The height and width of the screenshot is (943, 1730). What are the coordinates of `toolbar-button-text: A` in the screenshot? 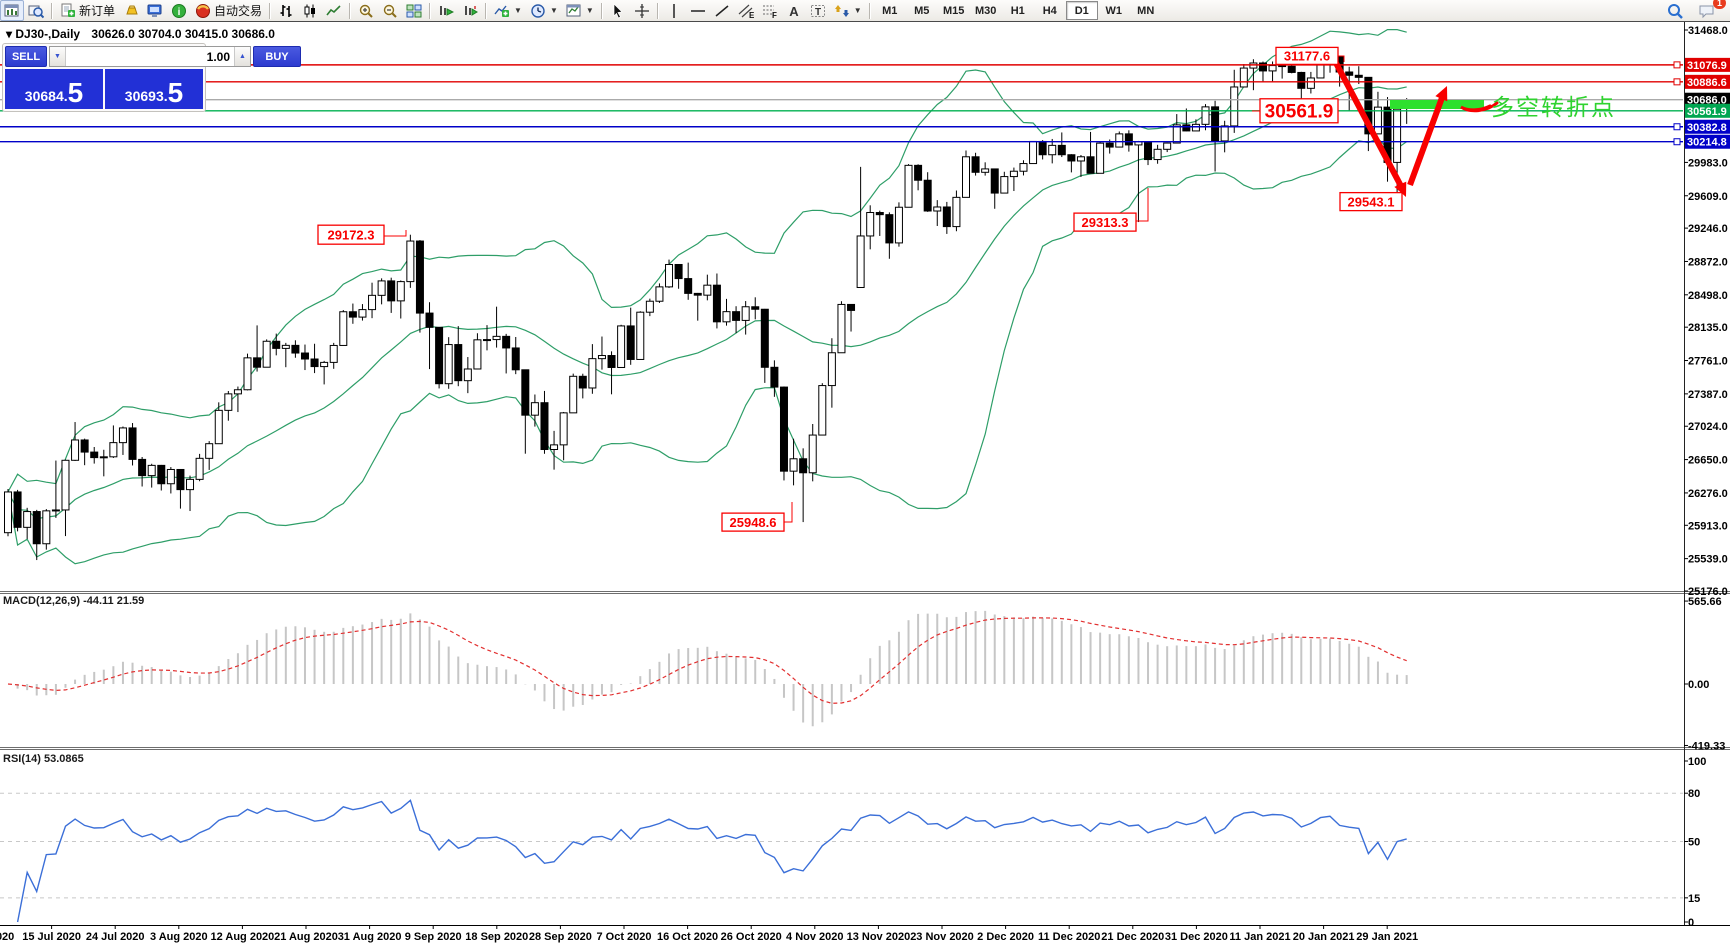 It's located at (794, 10).